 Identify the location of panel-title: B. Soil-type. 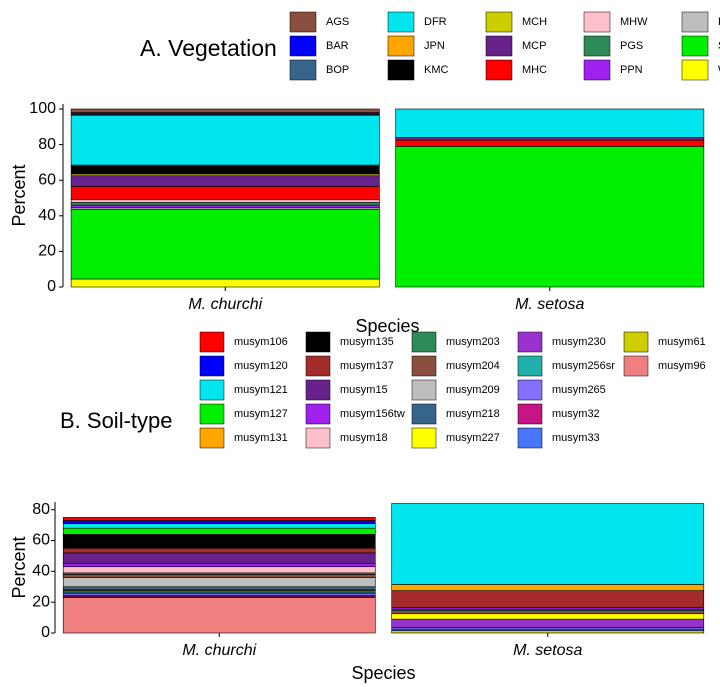
(116, 420).